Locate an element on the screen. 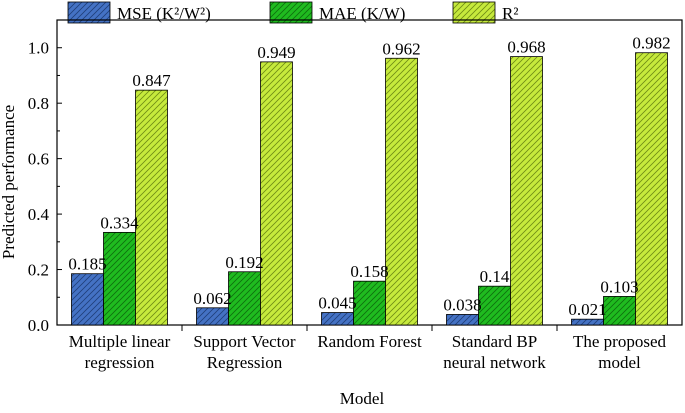 The height and width of the screenshot is (413, 685). bar-value-label: 0.185 is located at coordinates (87, 264).